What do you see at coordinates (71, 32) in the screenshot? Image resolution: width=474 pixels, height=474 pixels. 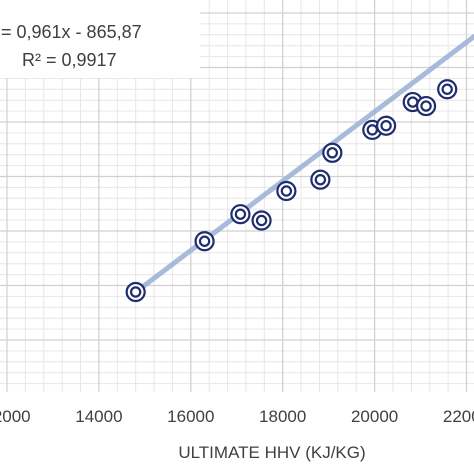 I see `trendline-equation: y = 0,961x - 865,87` at bounding box center [71, 32].